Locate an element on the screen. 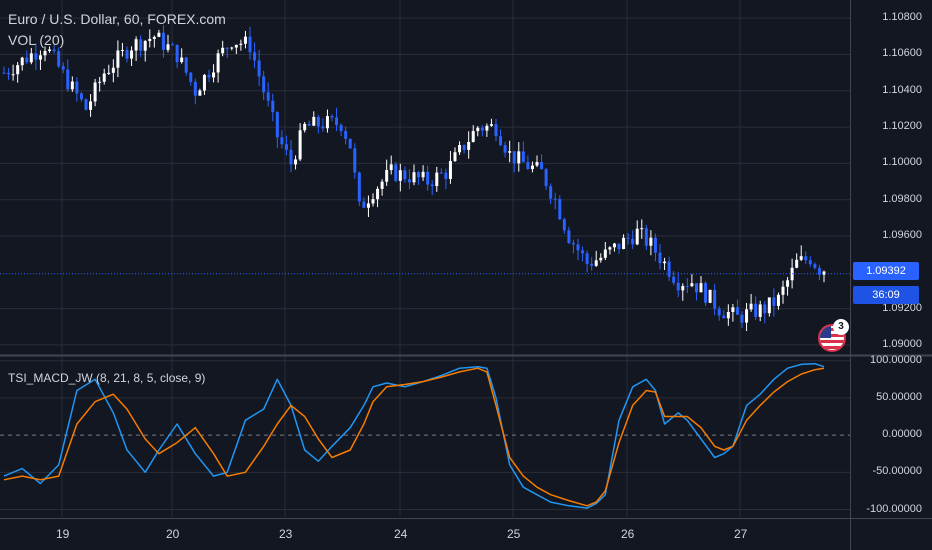  price-tick-label: 1.10400 is located at coordinates (902, 89).